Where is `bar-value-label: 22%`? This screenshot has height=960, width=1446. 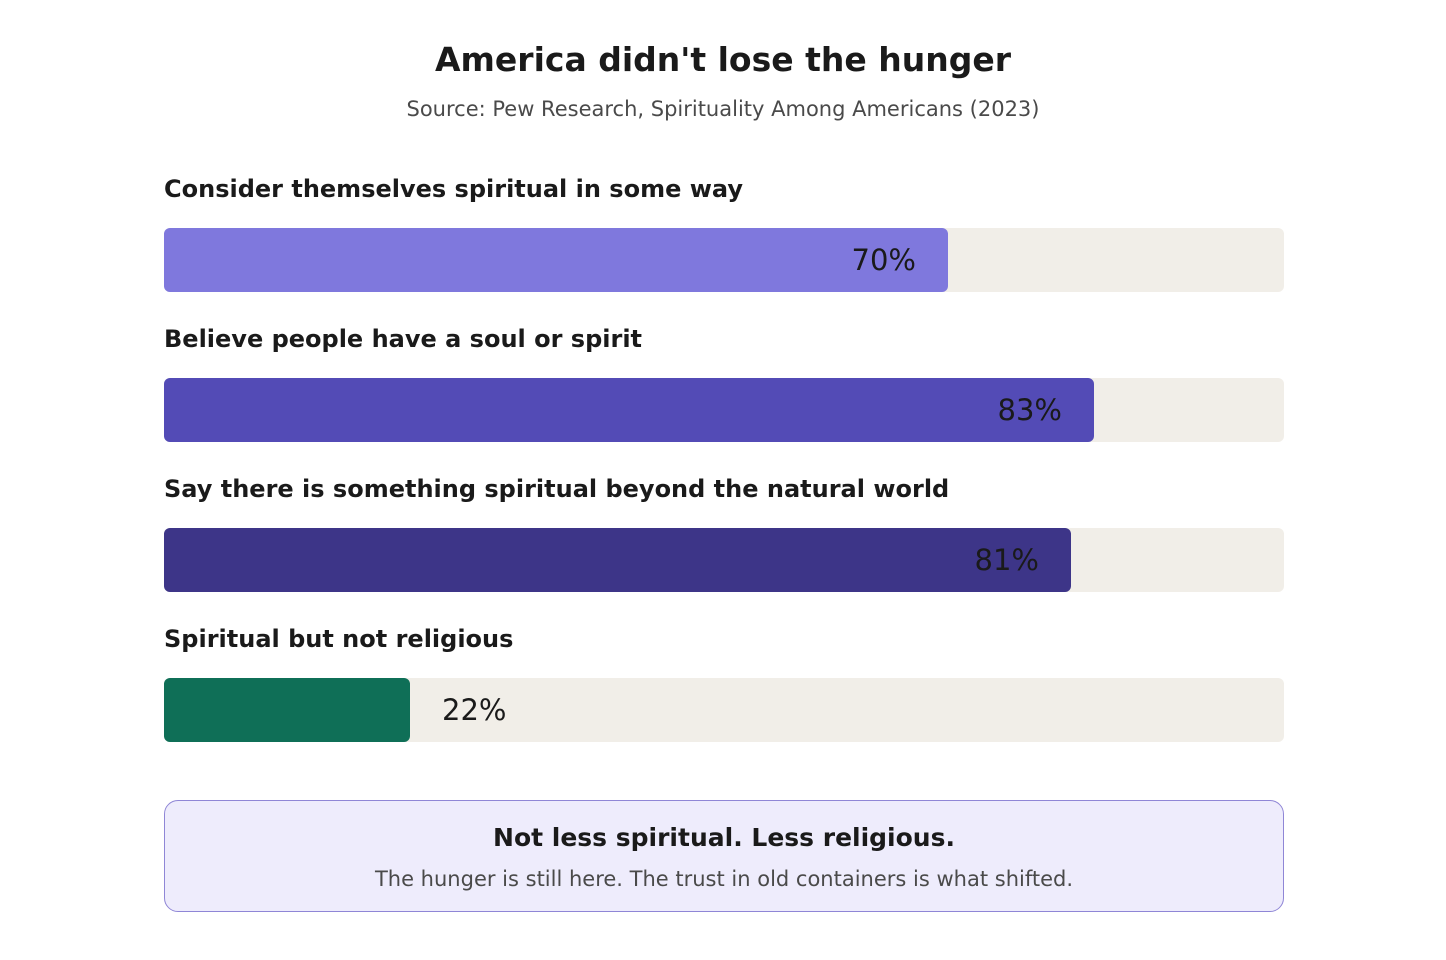 bar-value-label: 22% is located at coordinates (474, 710).